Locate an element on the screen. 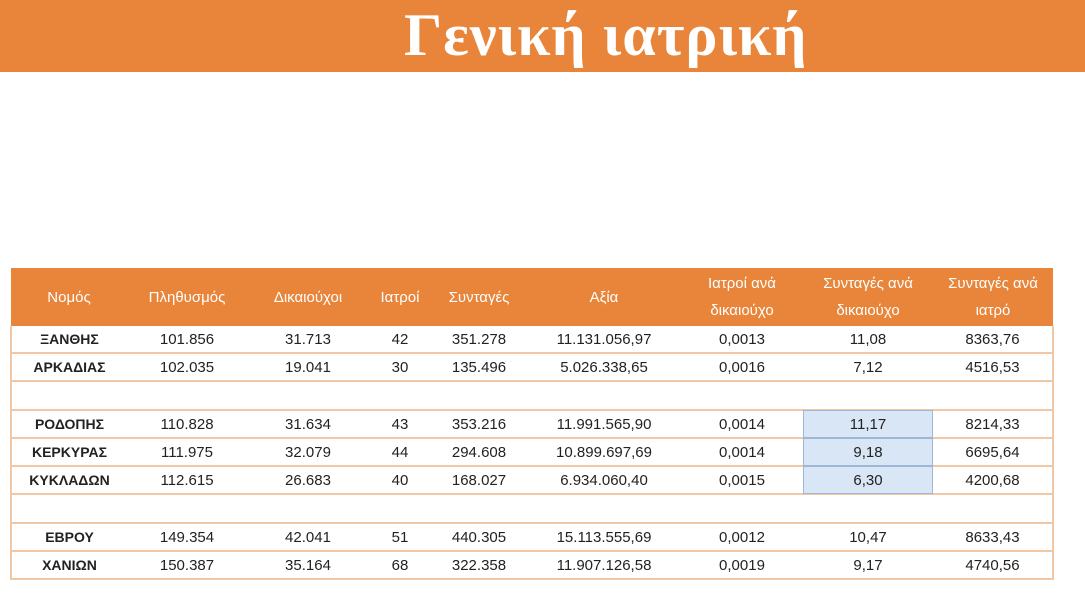  table-cell: 6.934.060,40 is located at coordinates (604, 480).